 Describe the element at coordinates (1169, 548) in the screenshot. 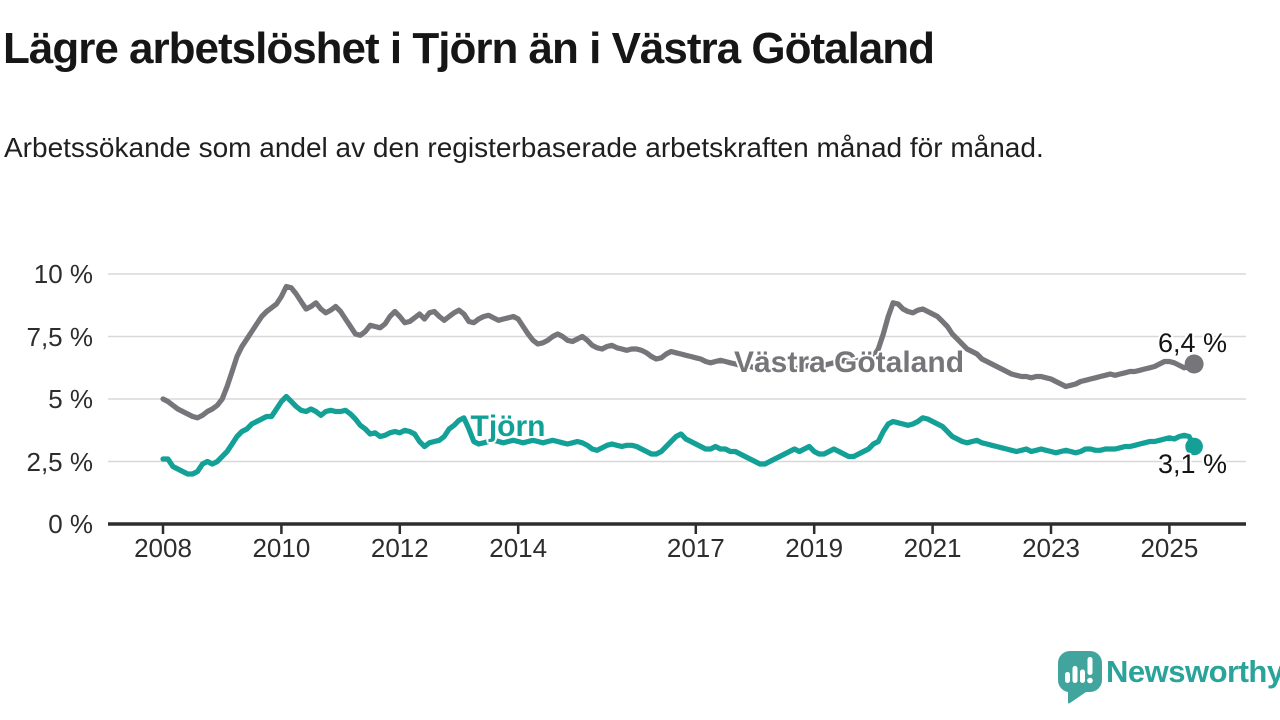

I see `x-axis-label: 2025` at that location.